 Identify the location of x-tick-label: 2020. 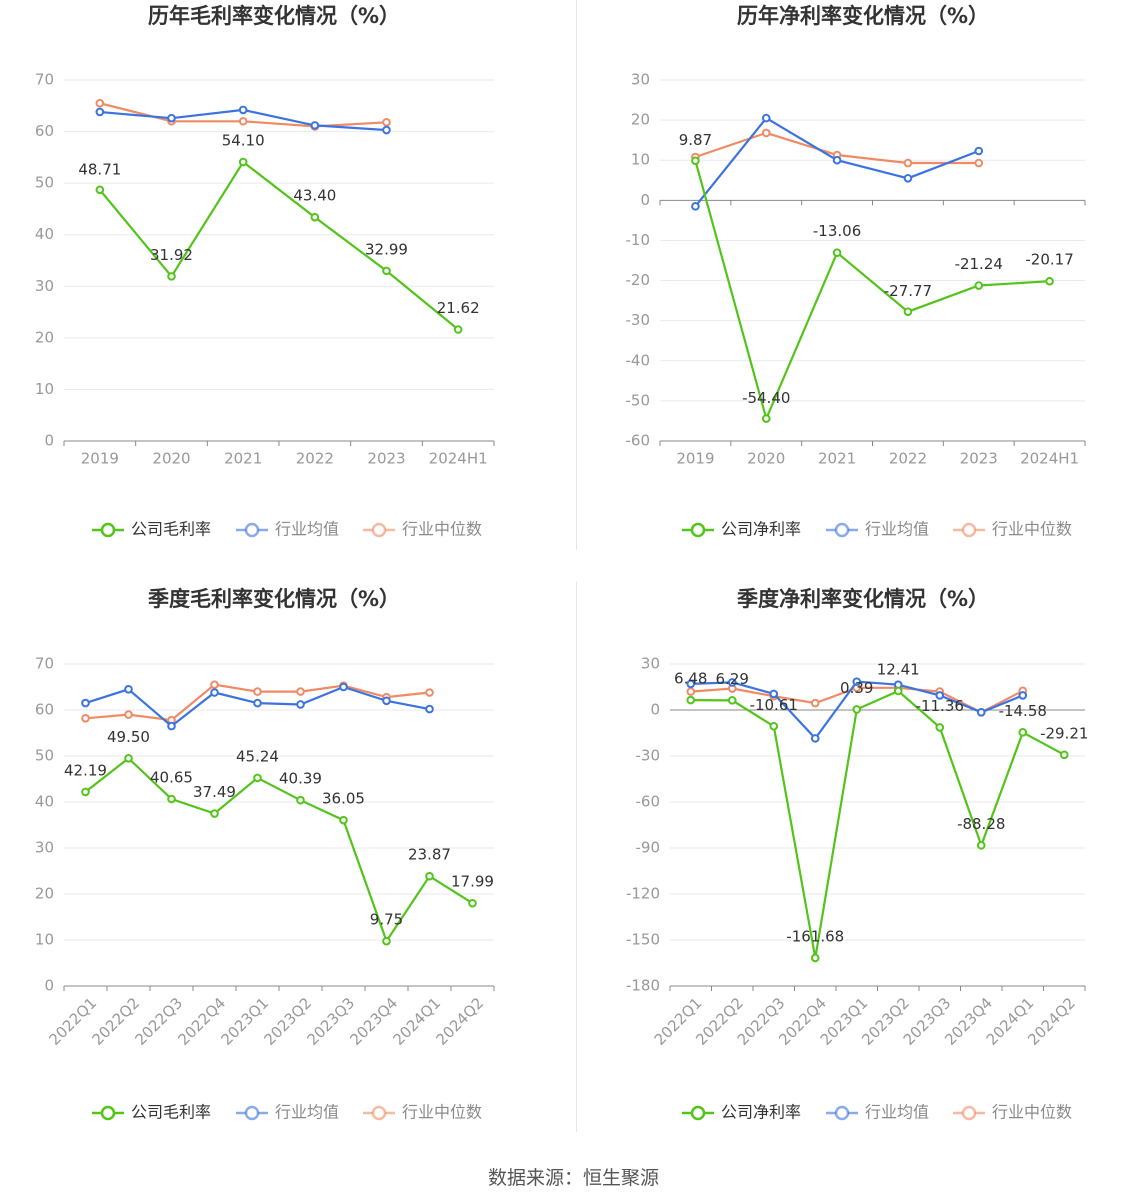
(766, 459).